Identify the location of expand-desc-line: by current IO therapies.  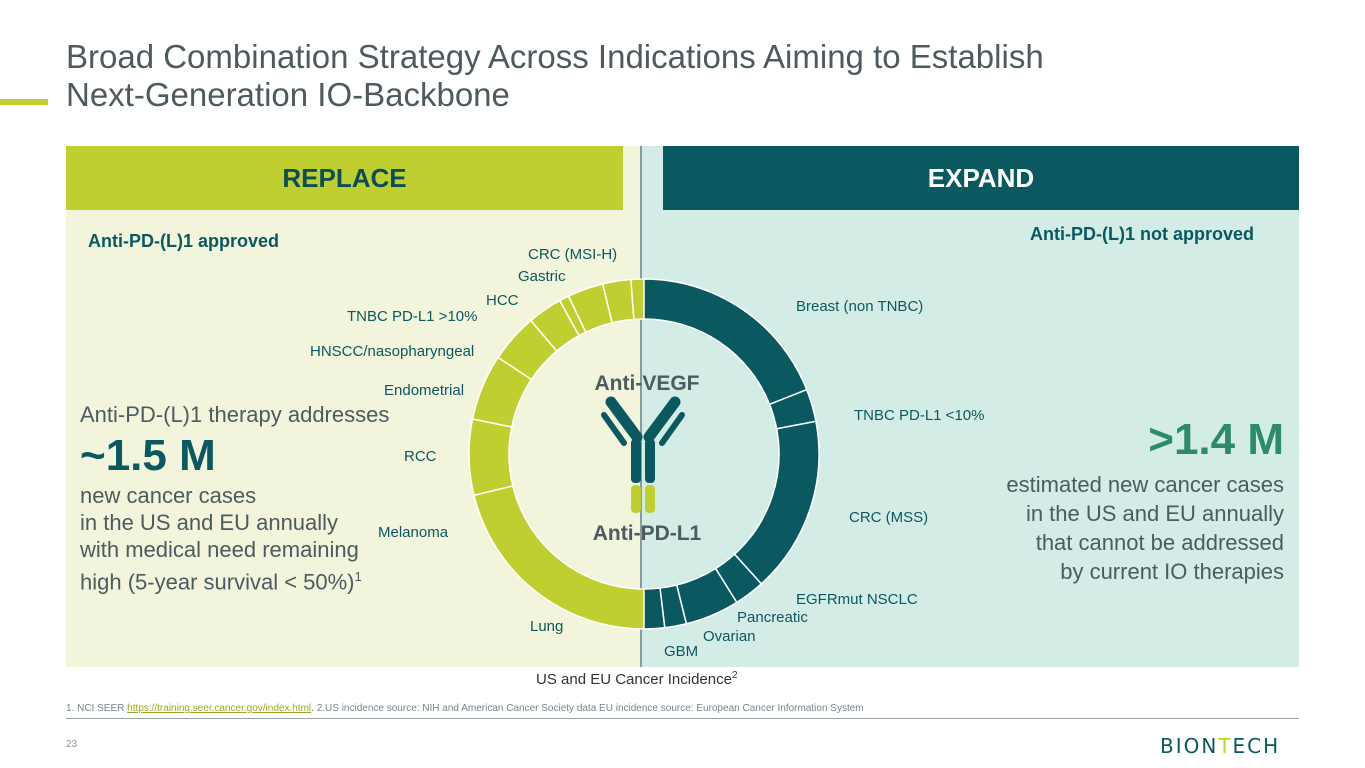
(1172, 571).